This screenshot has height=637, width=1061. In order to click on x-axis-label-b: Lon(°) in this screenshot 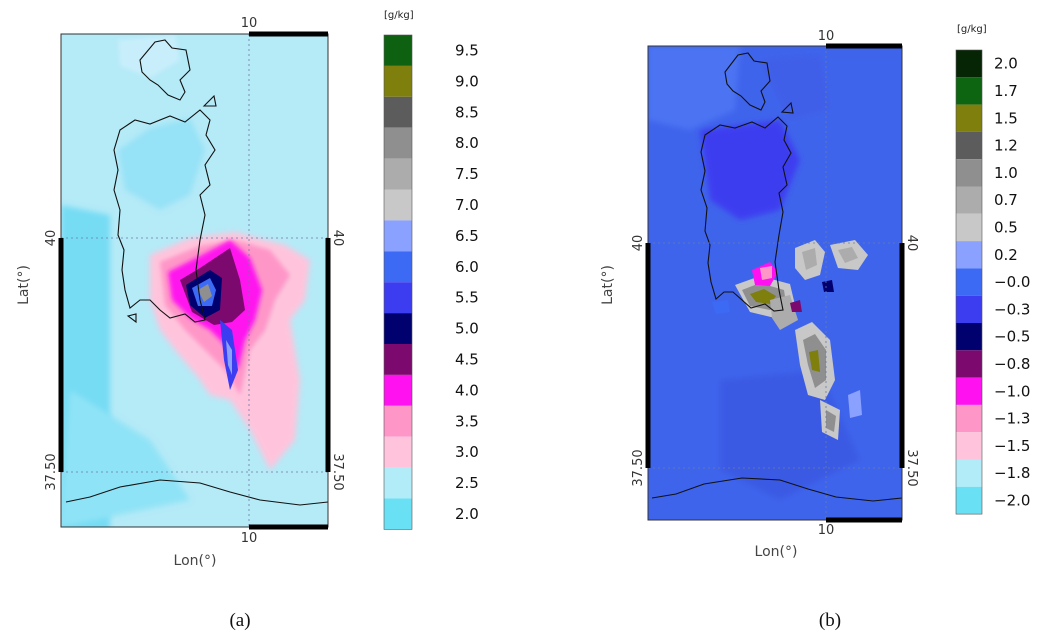, I will do `click(776, 552)`.